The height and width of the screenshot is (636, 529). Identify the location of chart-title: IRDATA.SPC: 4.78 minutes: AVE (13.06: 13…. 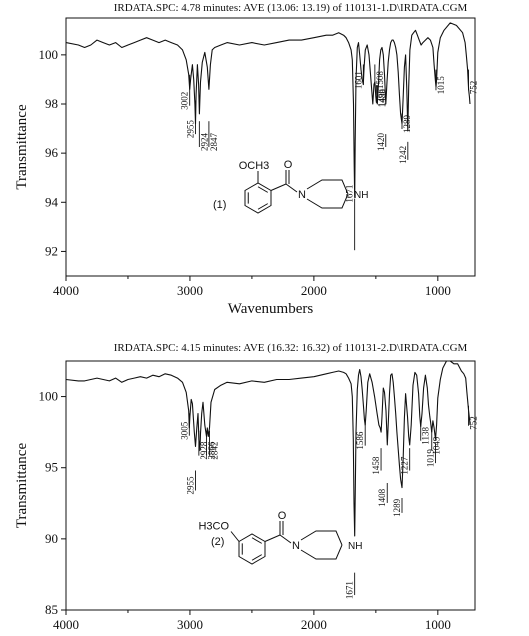
(291, 8).